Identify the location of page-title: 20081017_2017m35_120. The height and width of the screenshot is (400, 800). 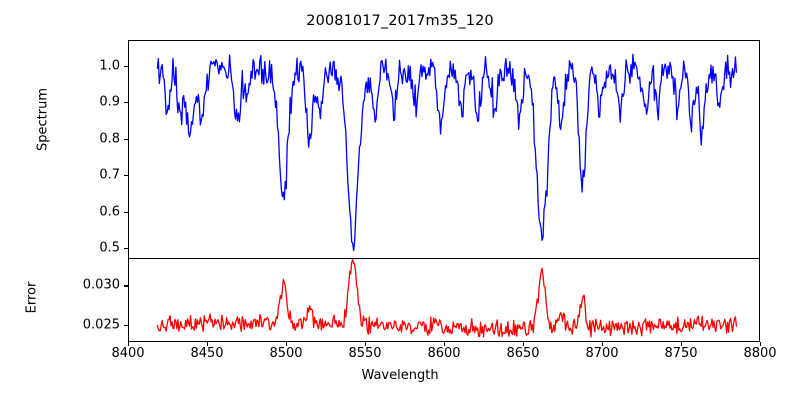
(400, 21).